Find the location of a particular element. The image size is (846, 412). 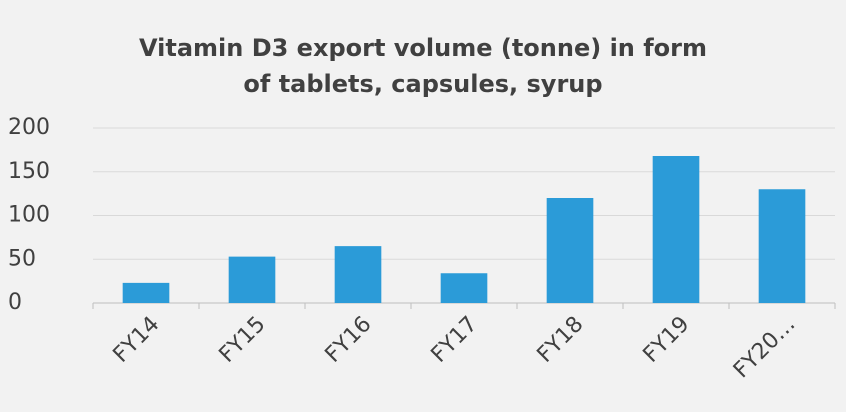

x-tick-label: FY17 is located at coordinates (455, 340).